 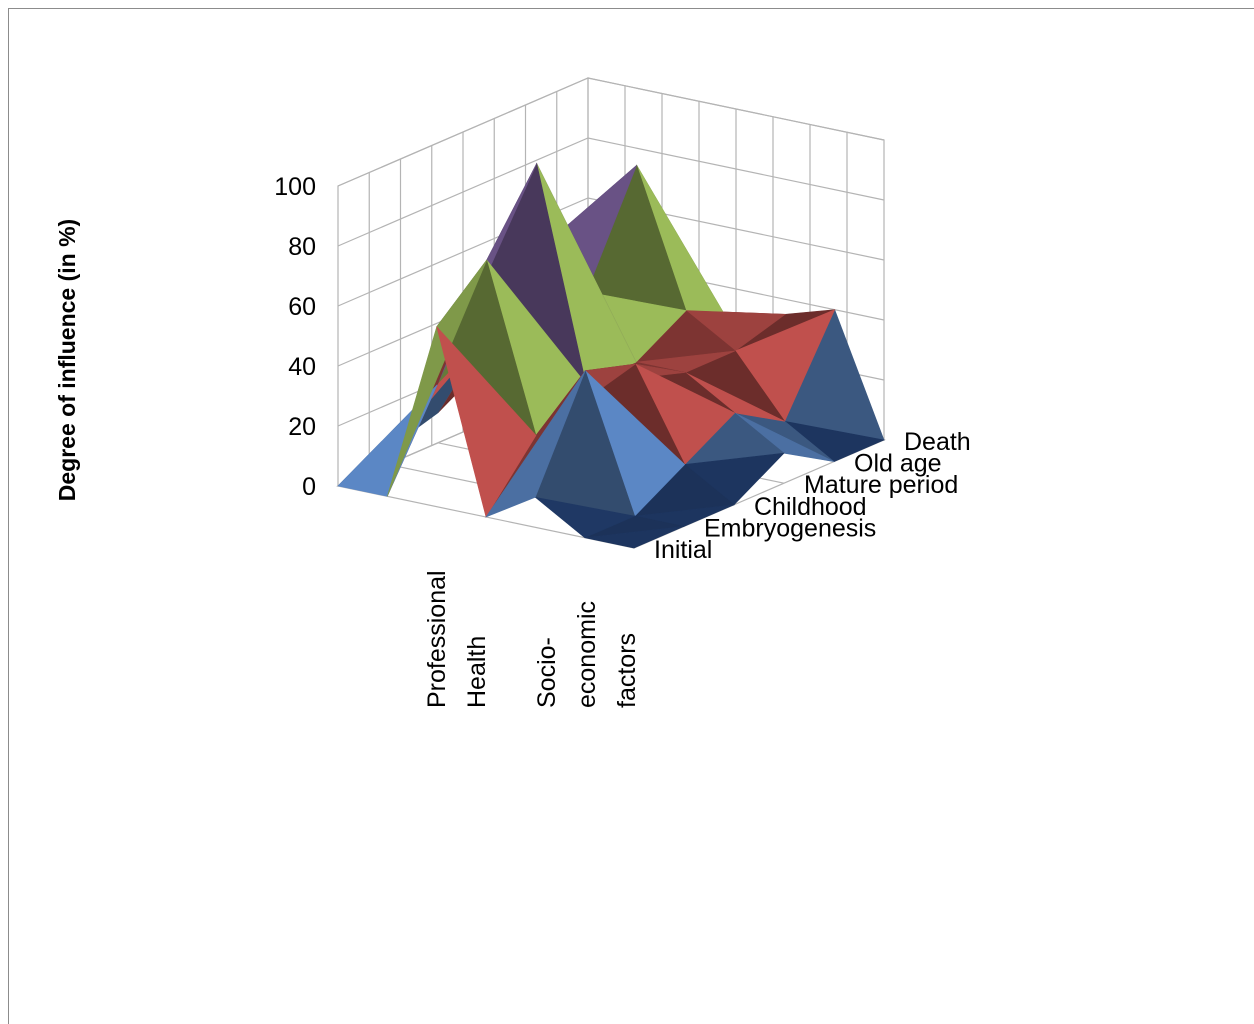 What do you see at coordinates (67, 360) in the screenshot?
I see `z-axis-title: Degree of influence (in %)` at bounding box center [67, 360].